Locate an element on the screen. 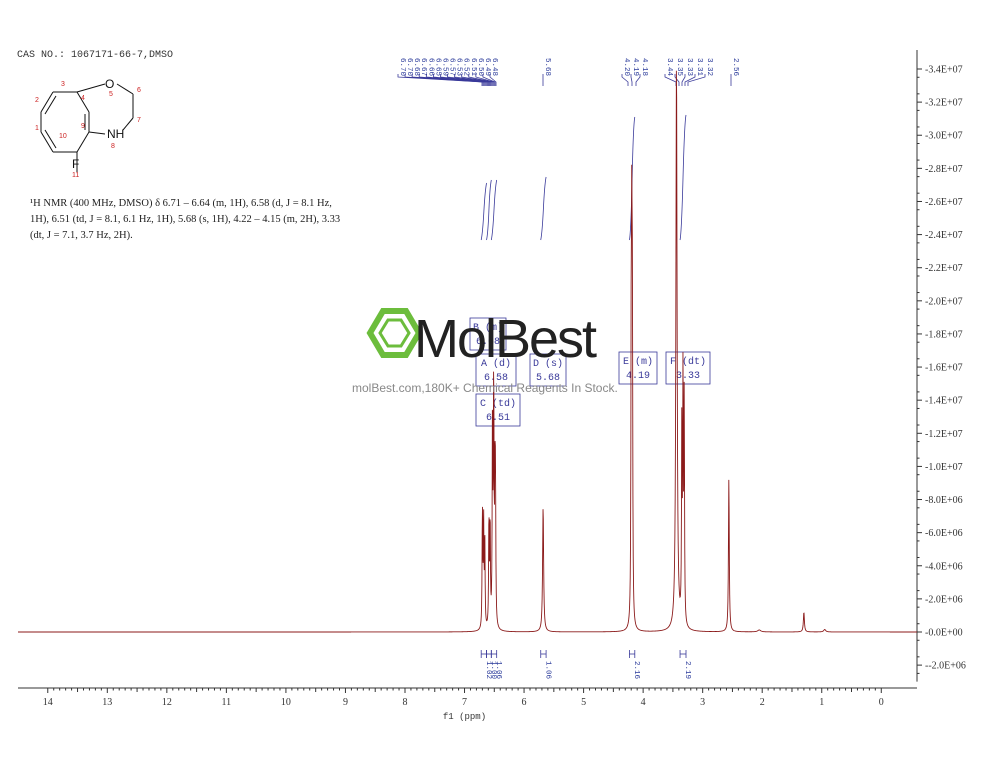 The height and width of the screenshot is (773, 1000). peak-label: 4.18 is located at coordinates (644, 67).